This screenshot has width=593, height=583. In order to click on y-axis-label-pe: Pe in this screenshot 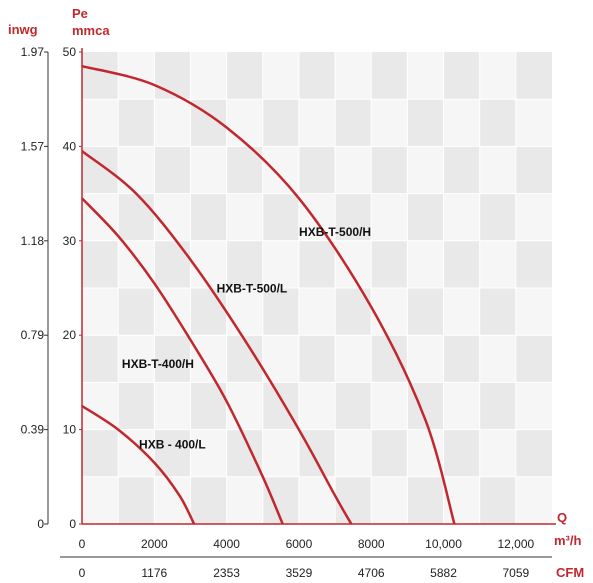, I will do `click(80, 13)`.